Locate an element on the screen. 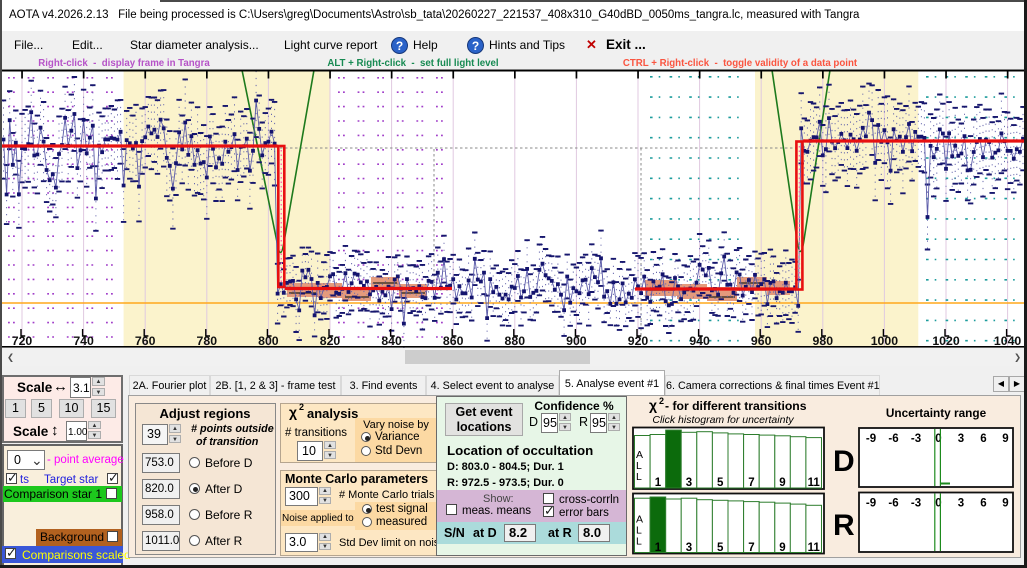  svg-text:Click histogram for uncertaint: Click histogram for uncertainty is located at coordinates (723, 420).